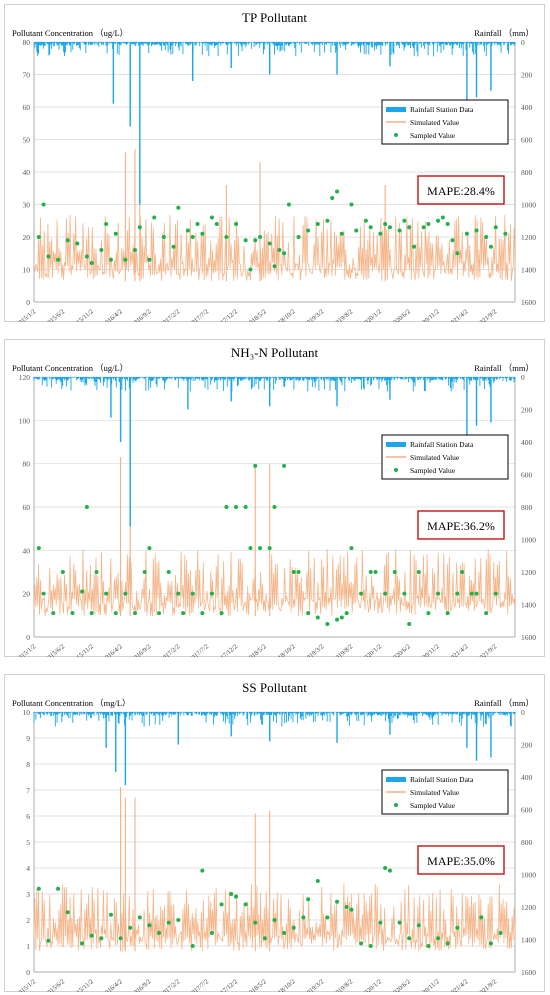 The image size is (550, 995). What do you see at coordinates (28, 738) in the screenshot?
I see `y-tick-label: 9` at bounding box center [28, 738].